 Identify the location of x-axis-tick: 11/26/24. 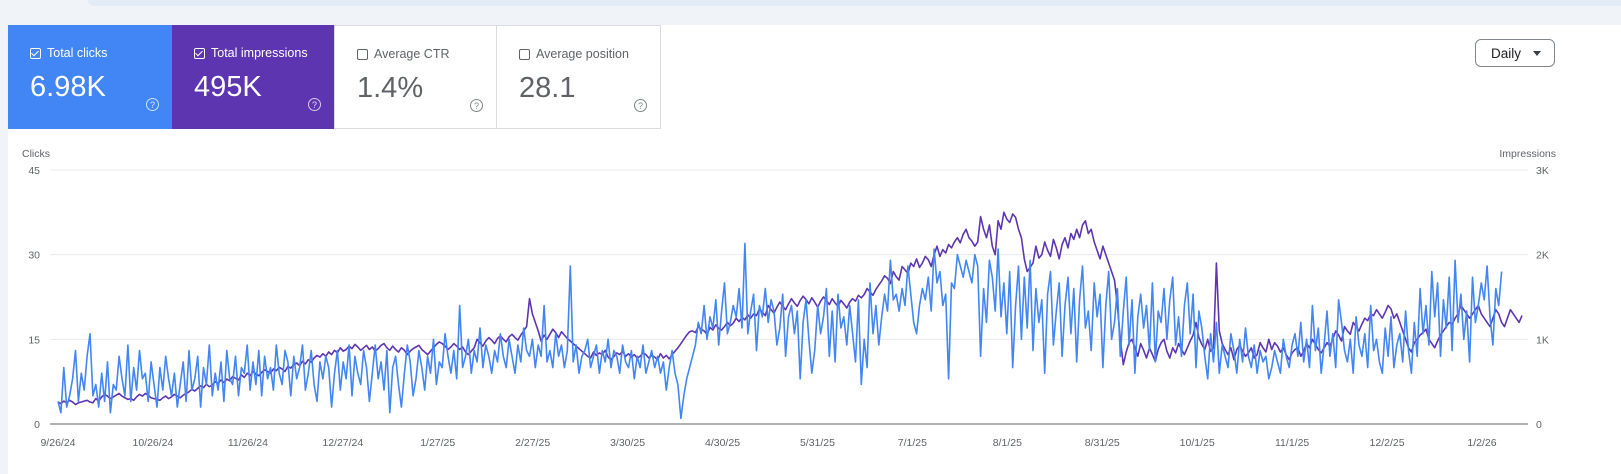
(248, 443).